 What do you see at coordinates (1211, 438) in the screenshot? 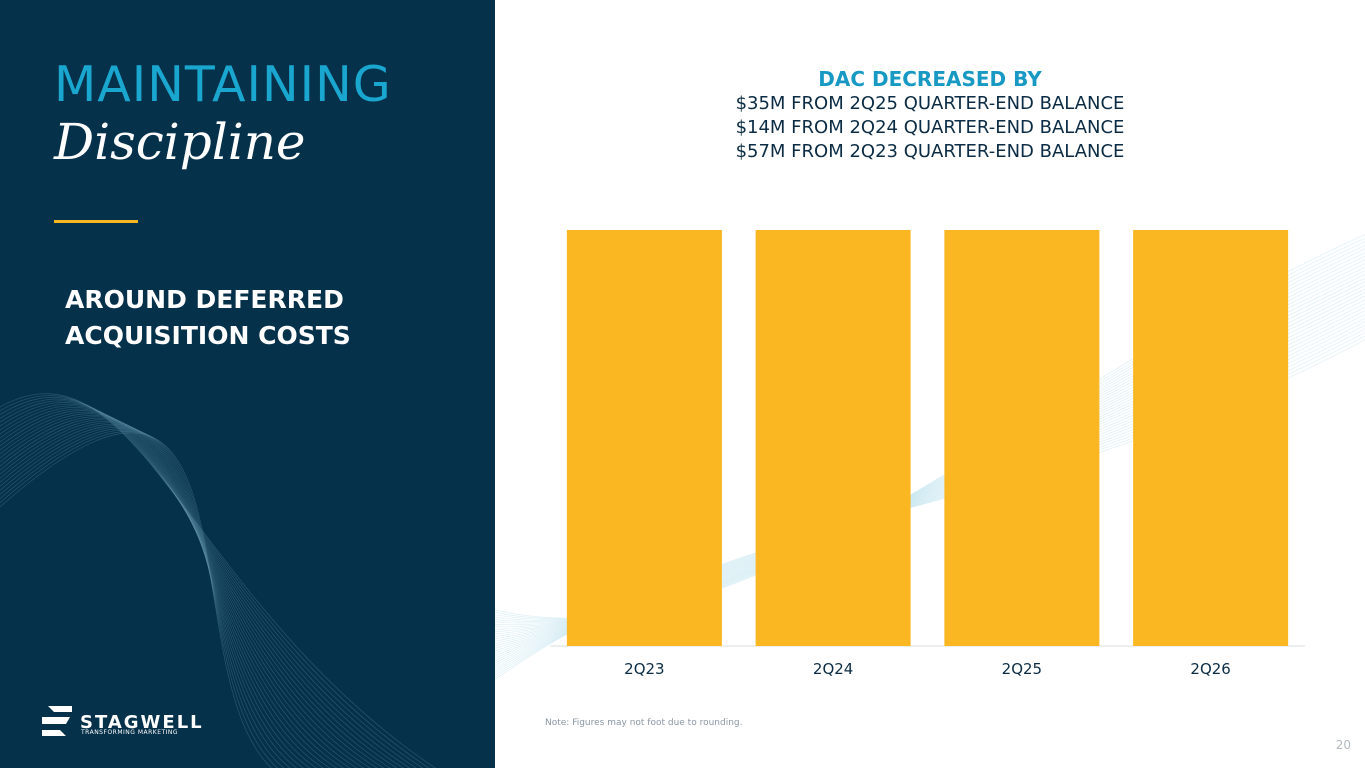
I see `bar-2Q26` at bounding box center [1211, 438].